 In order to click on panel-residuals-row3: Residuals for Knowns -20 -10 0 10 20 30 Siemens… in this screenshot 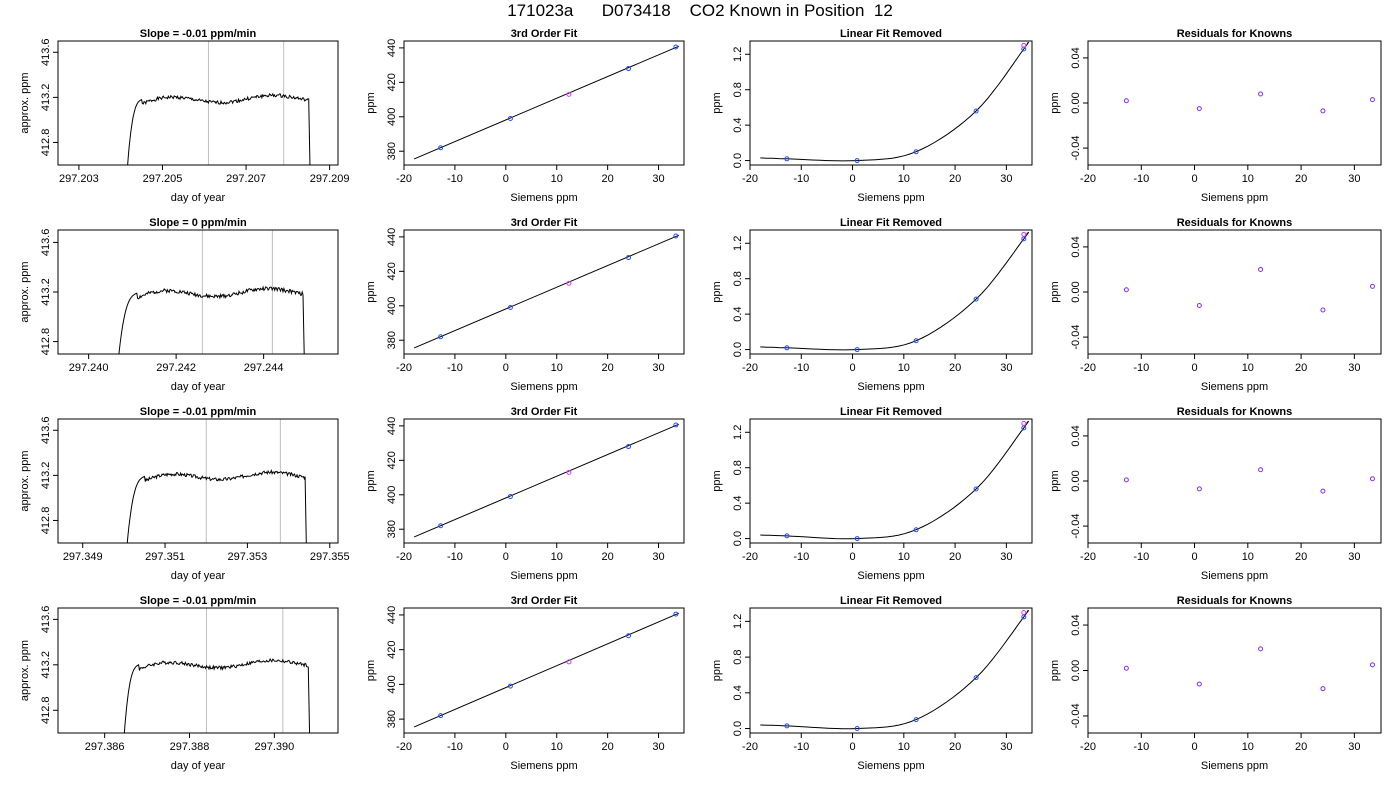, I will do `click(1215, 494)`.